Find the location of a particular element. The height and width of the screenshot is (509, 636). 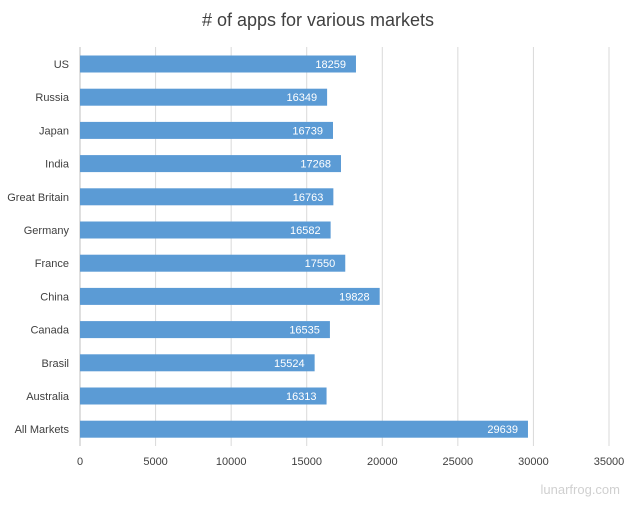

bar-canada is located at coordinates (205, 330).